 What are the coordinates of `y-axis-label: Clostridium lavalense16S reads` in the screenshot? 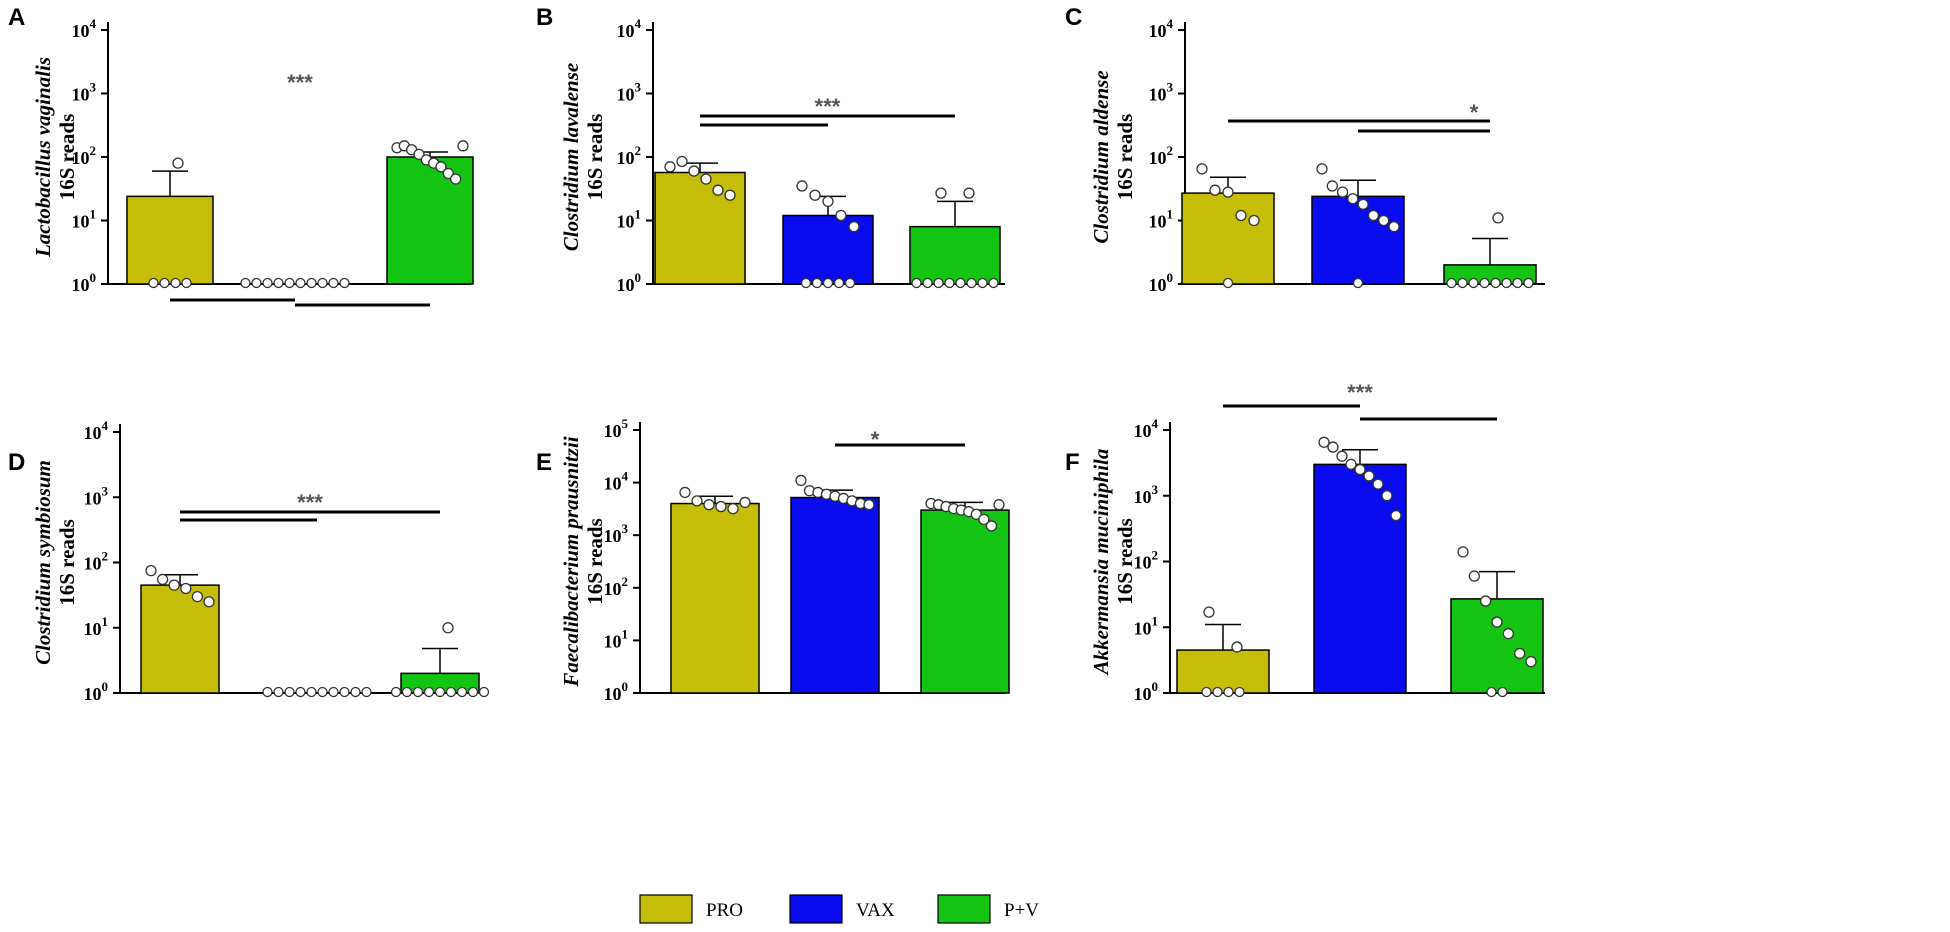 It's located at (583, 157).